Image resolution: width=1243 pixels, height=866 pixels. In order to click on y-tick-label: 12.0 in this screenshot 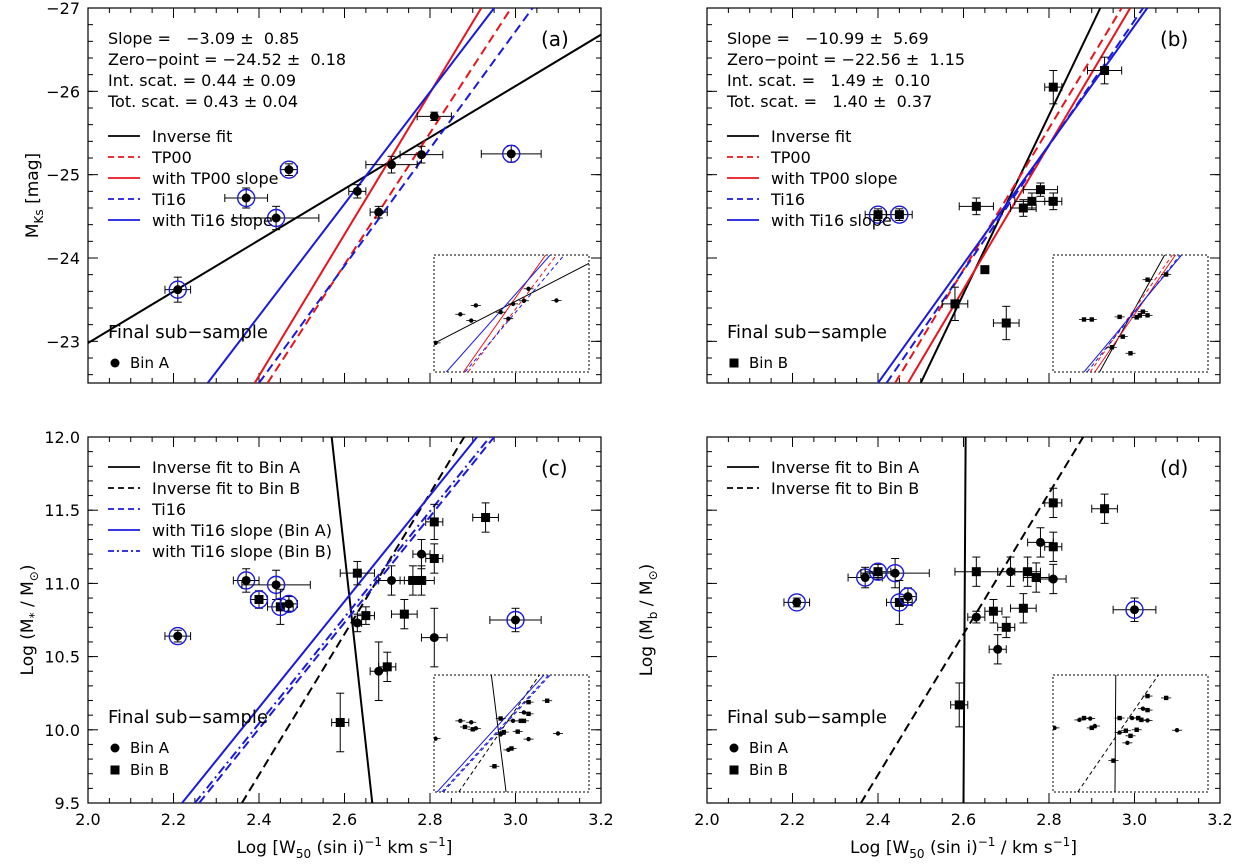, I will do `click(62, 437)`.